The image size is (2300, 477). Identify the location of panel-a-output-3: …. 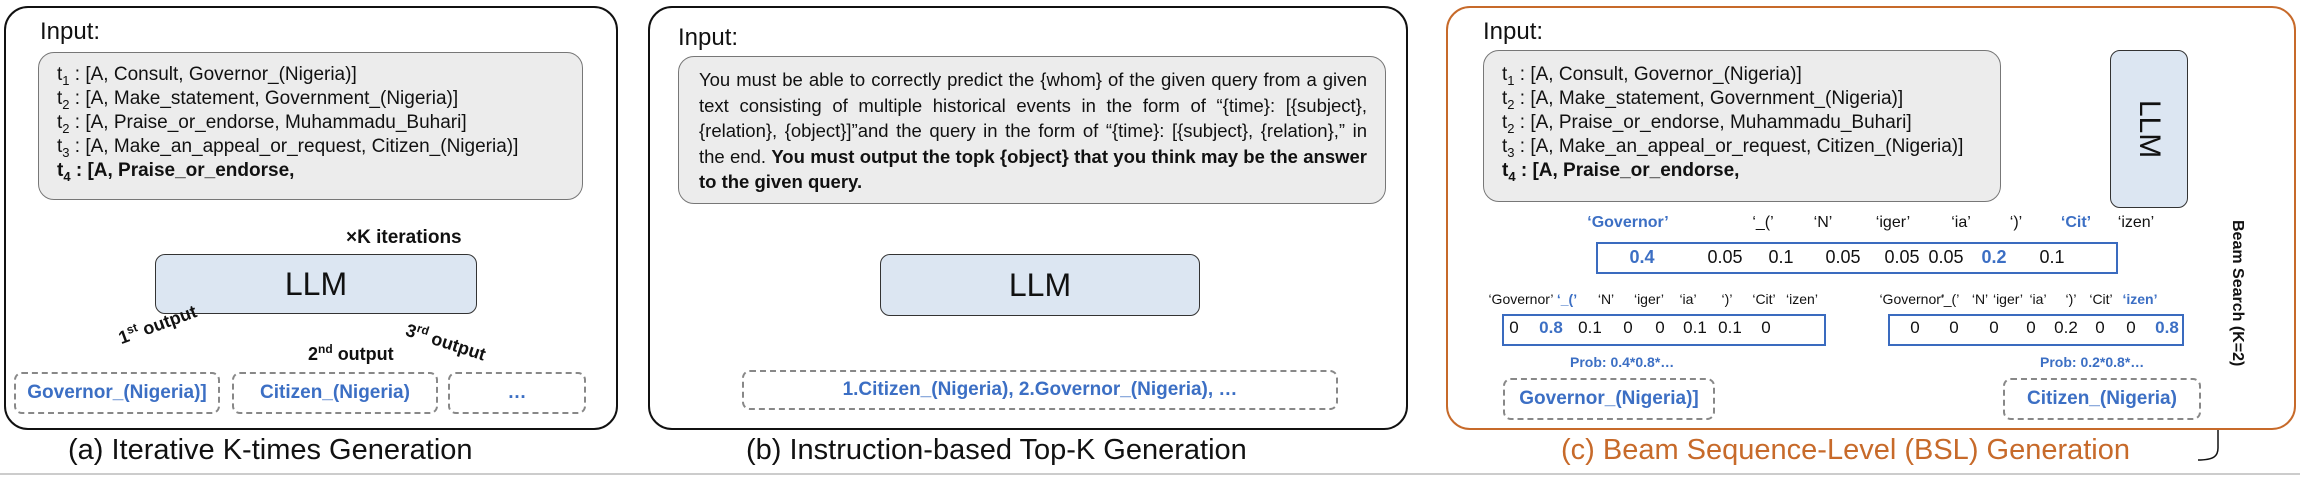
(517, 393).